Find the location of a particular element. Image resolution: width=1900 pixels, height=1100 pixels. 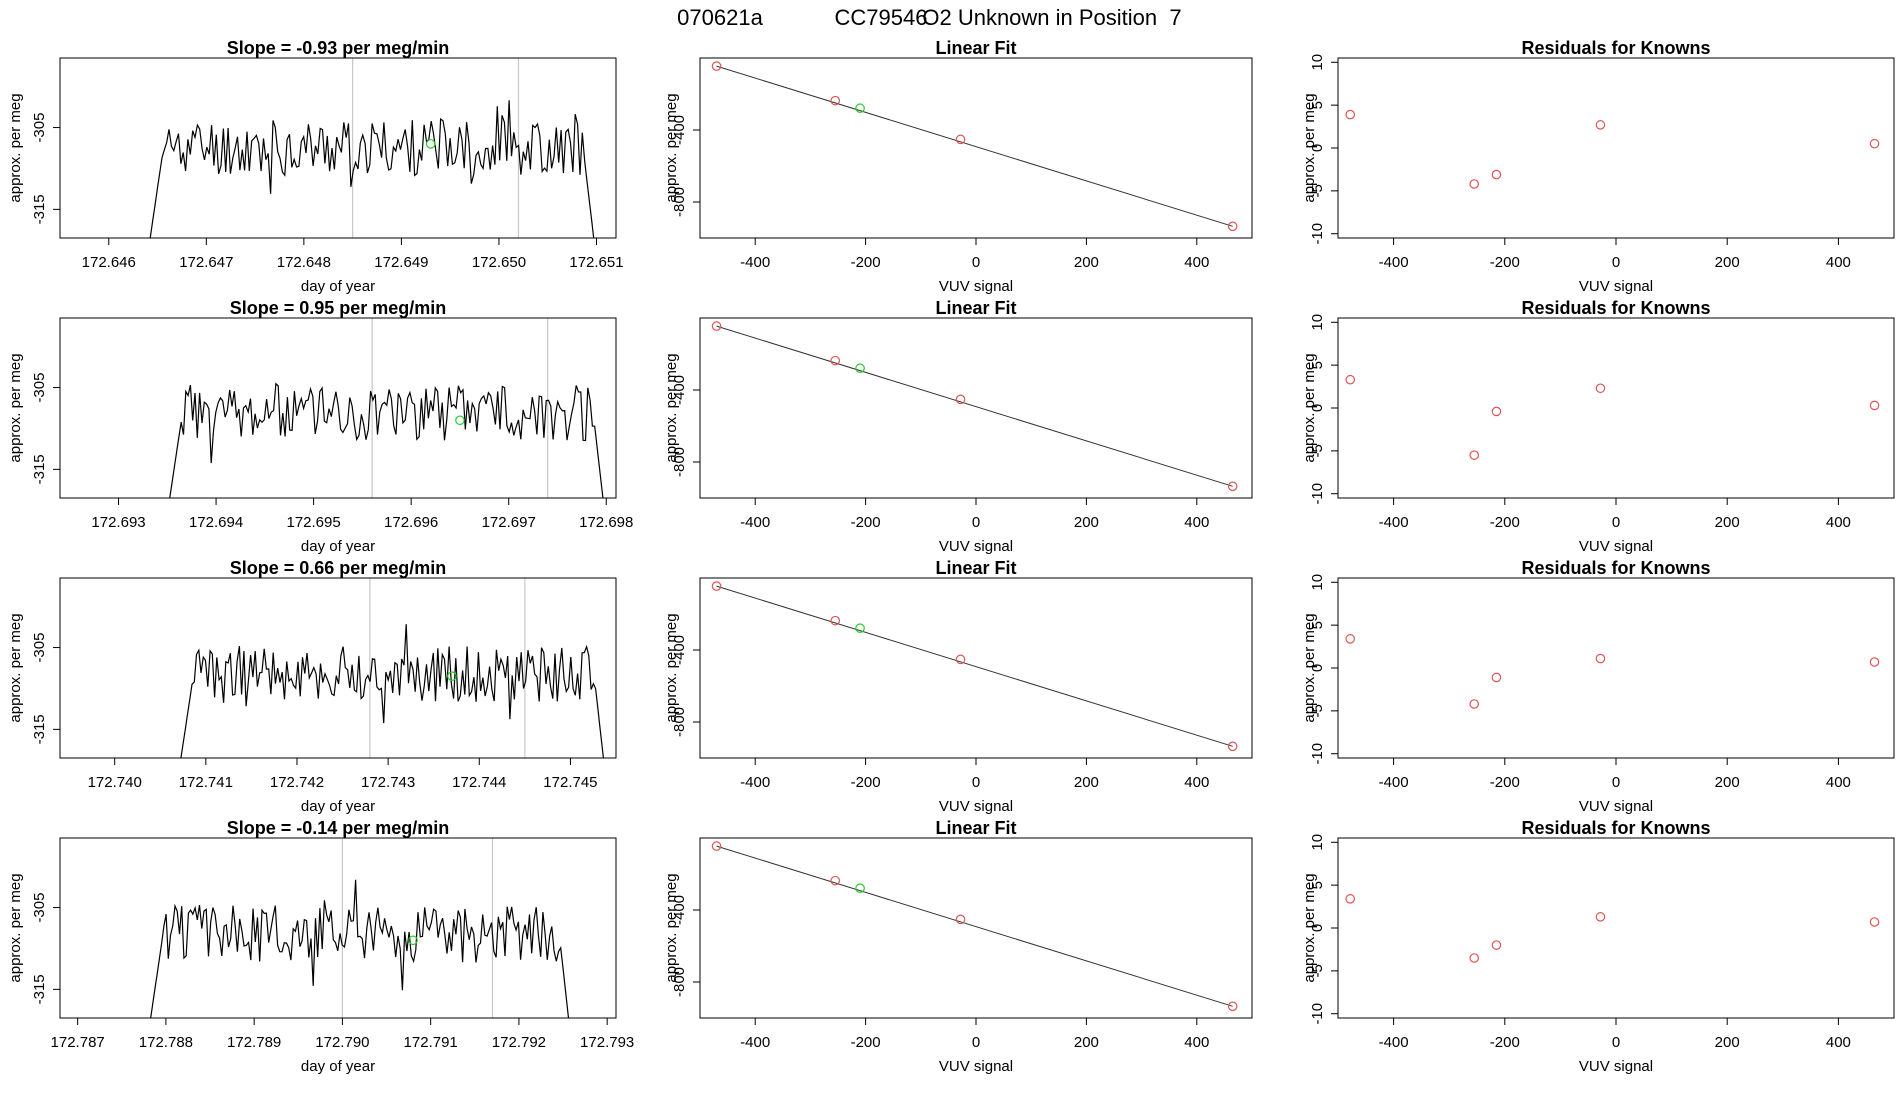

y-tick-label: 10 is located at coordinates (1317, 322).